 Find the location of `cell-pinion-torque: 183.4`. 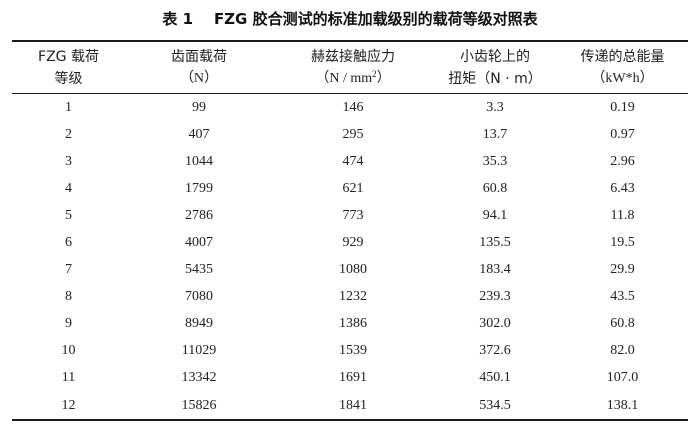

cell-pinion-torque: 183.4 is located at coordinates (495, 270).